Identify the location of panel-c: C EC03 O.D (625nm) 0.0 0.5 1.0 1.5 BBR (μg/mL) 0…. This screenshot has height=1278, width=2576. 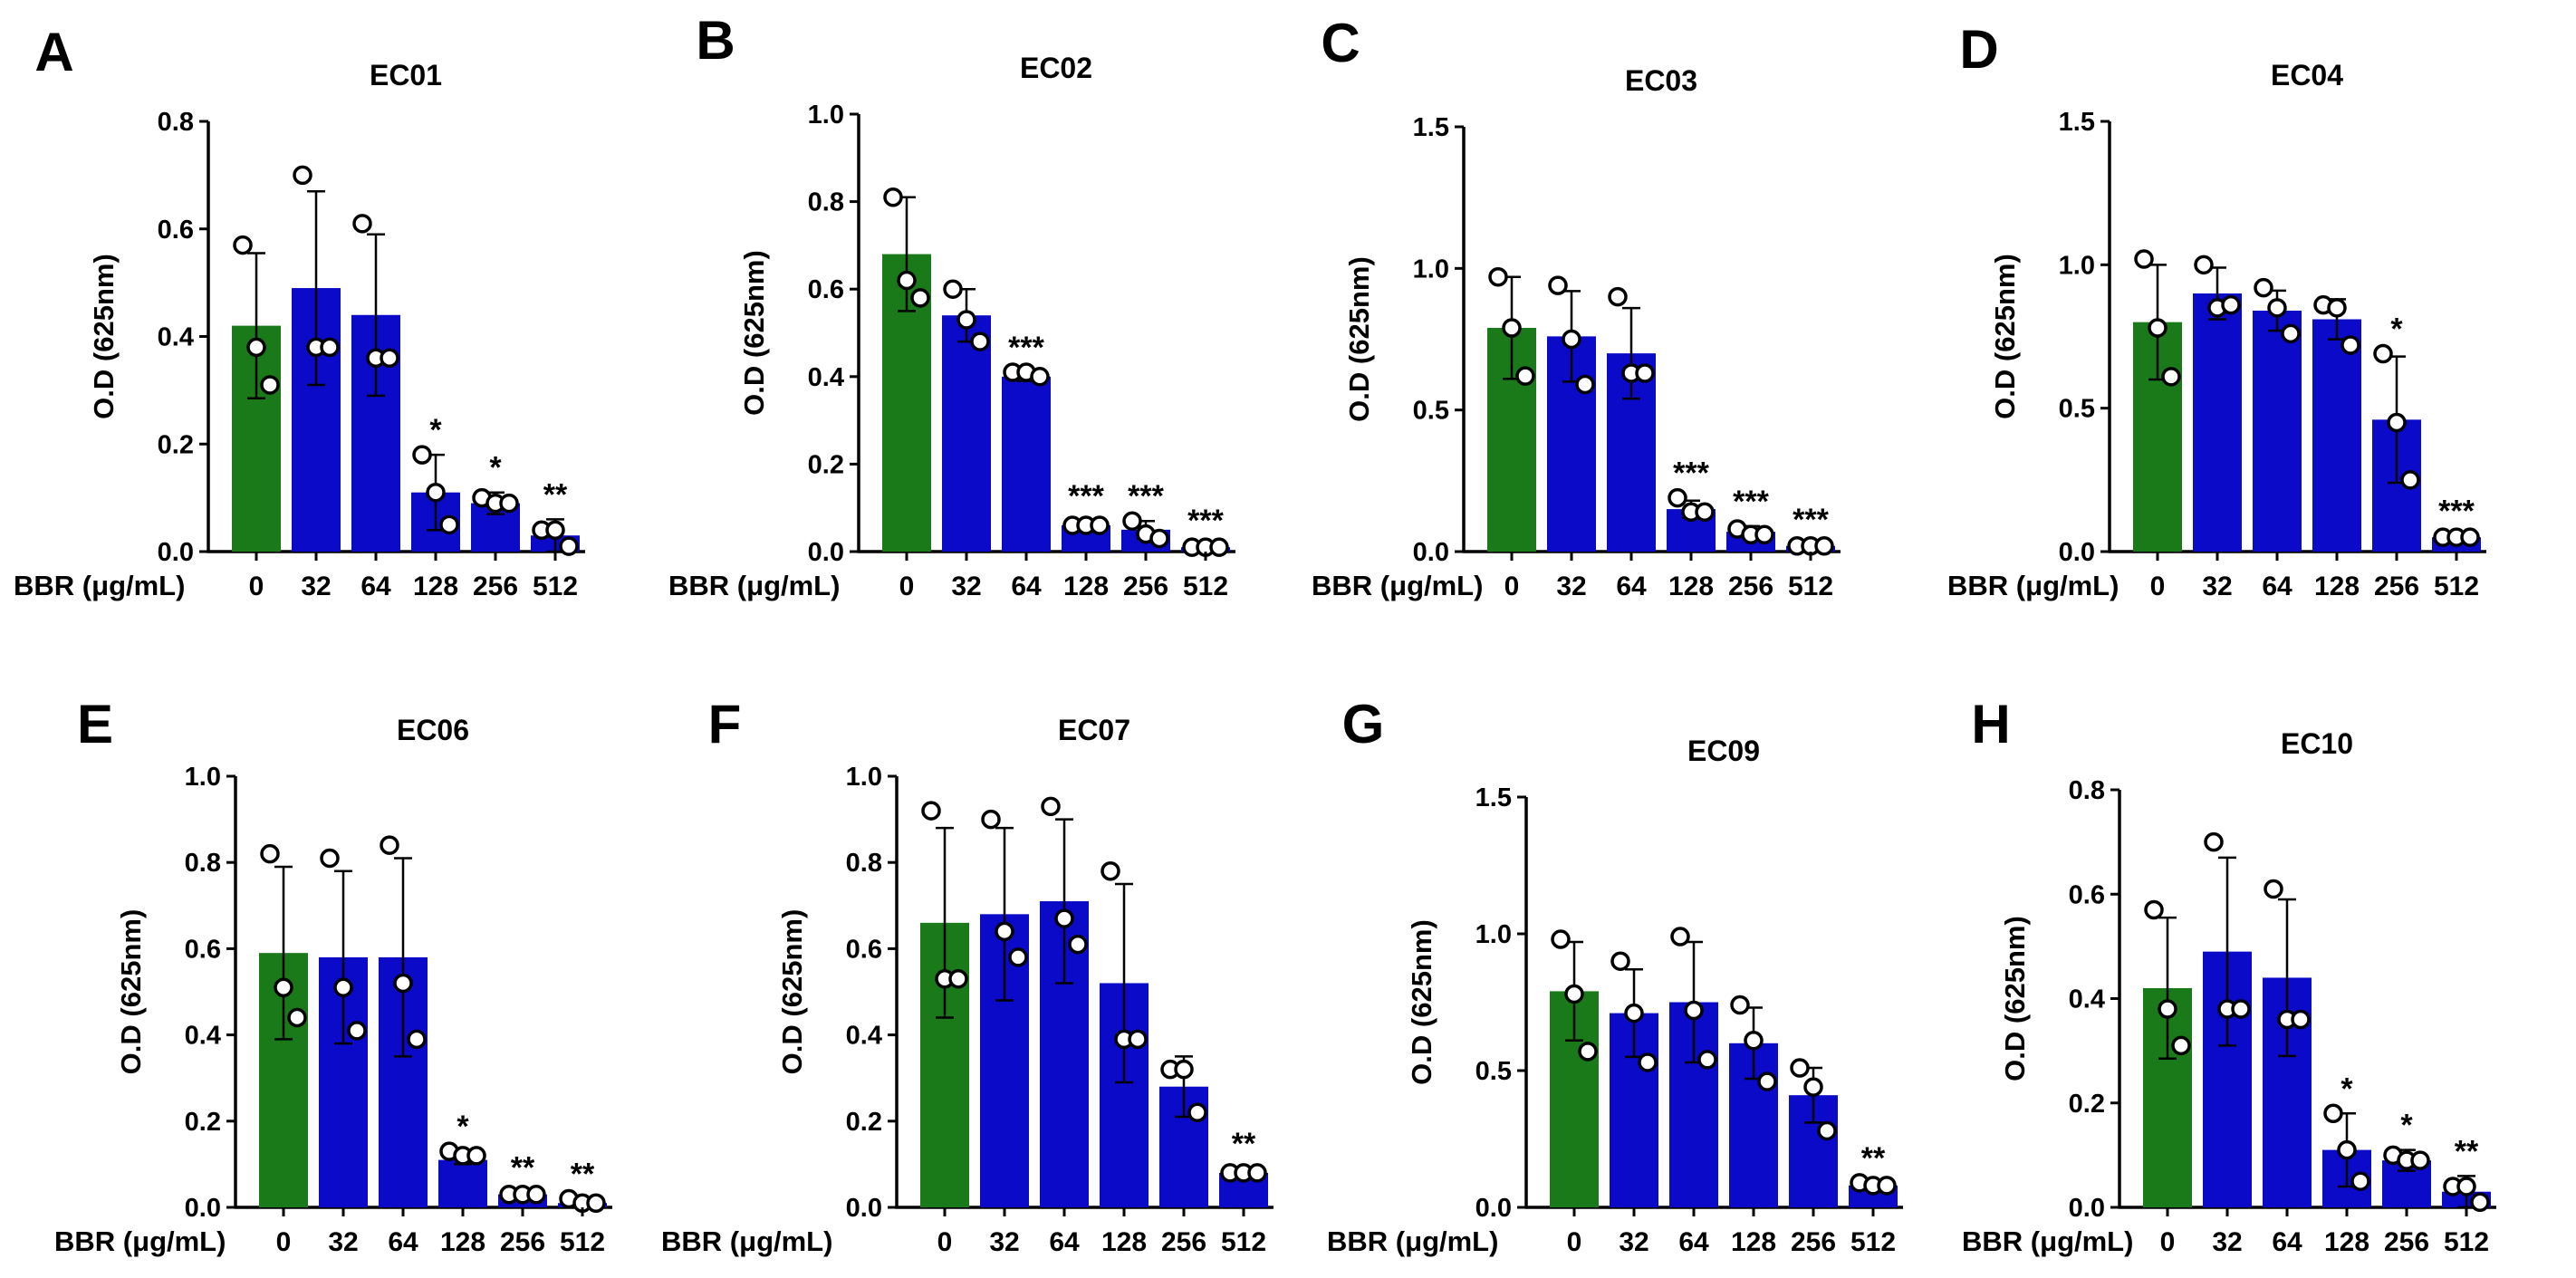
(1576, 307).